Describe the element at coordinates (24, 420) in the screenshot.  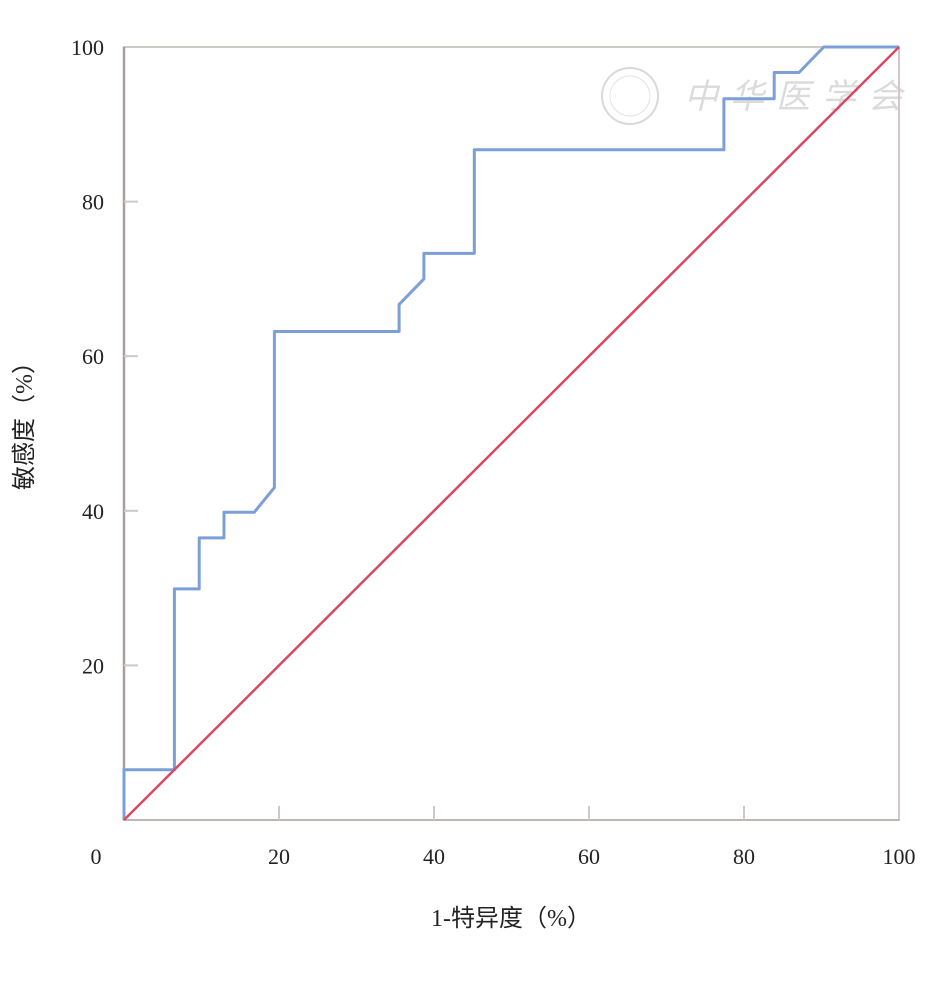
I see `y-axis-title: 敏感度（%）` at that location.